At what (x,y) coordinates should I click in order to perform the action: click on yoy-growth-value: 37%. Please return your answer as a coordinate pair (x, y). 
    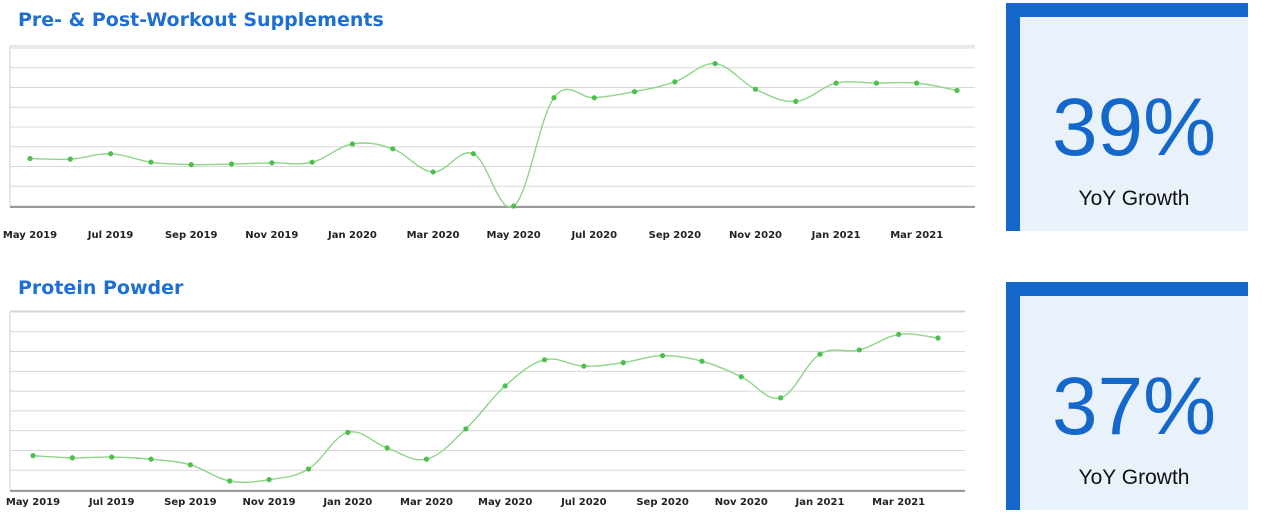
    Looking at the image, I should click on (1134, 406).